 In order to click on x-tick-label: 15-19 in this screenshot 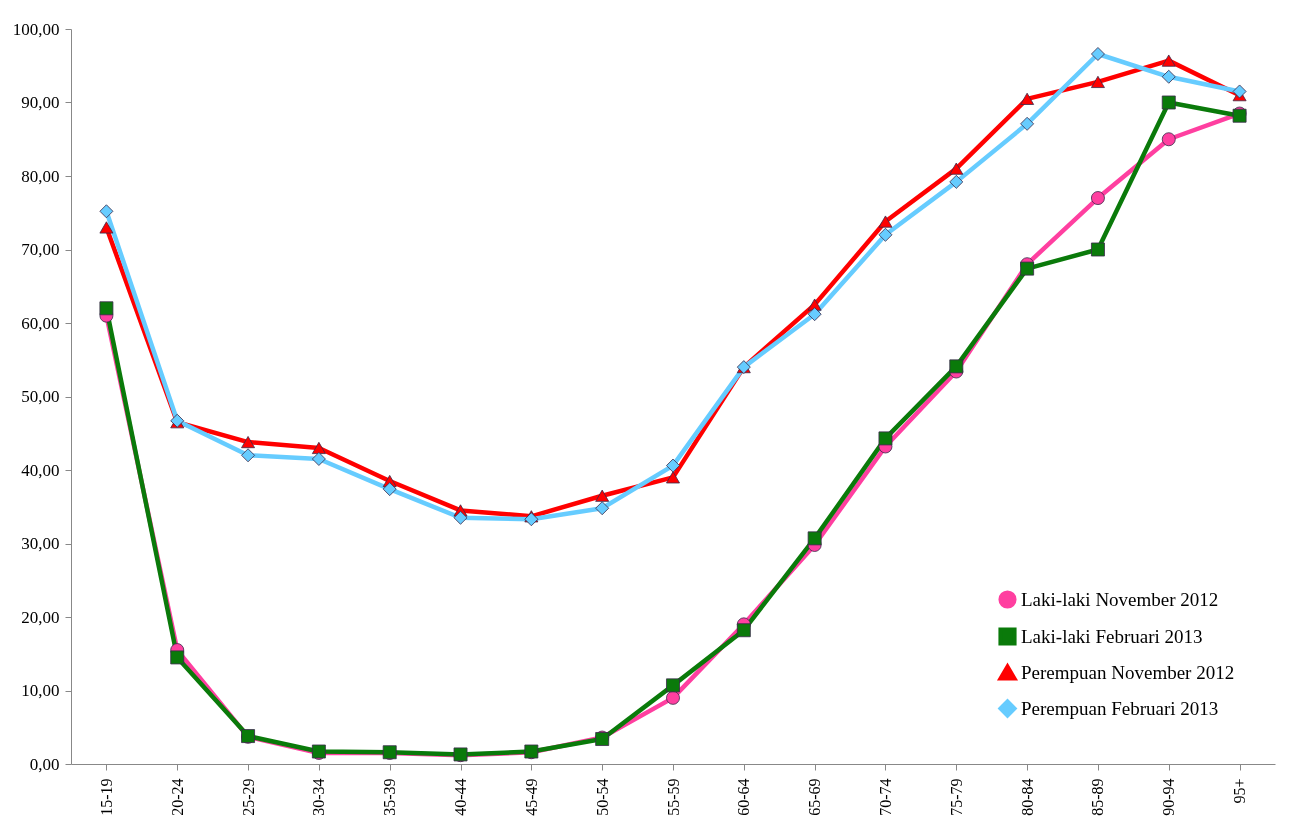, I will do `click(106, 797)`.